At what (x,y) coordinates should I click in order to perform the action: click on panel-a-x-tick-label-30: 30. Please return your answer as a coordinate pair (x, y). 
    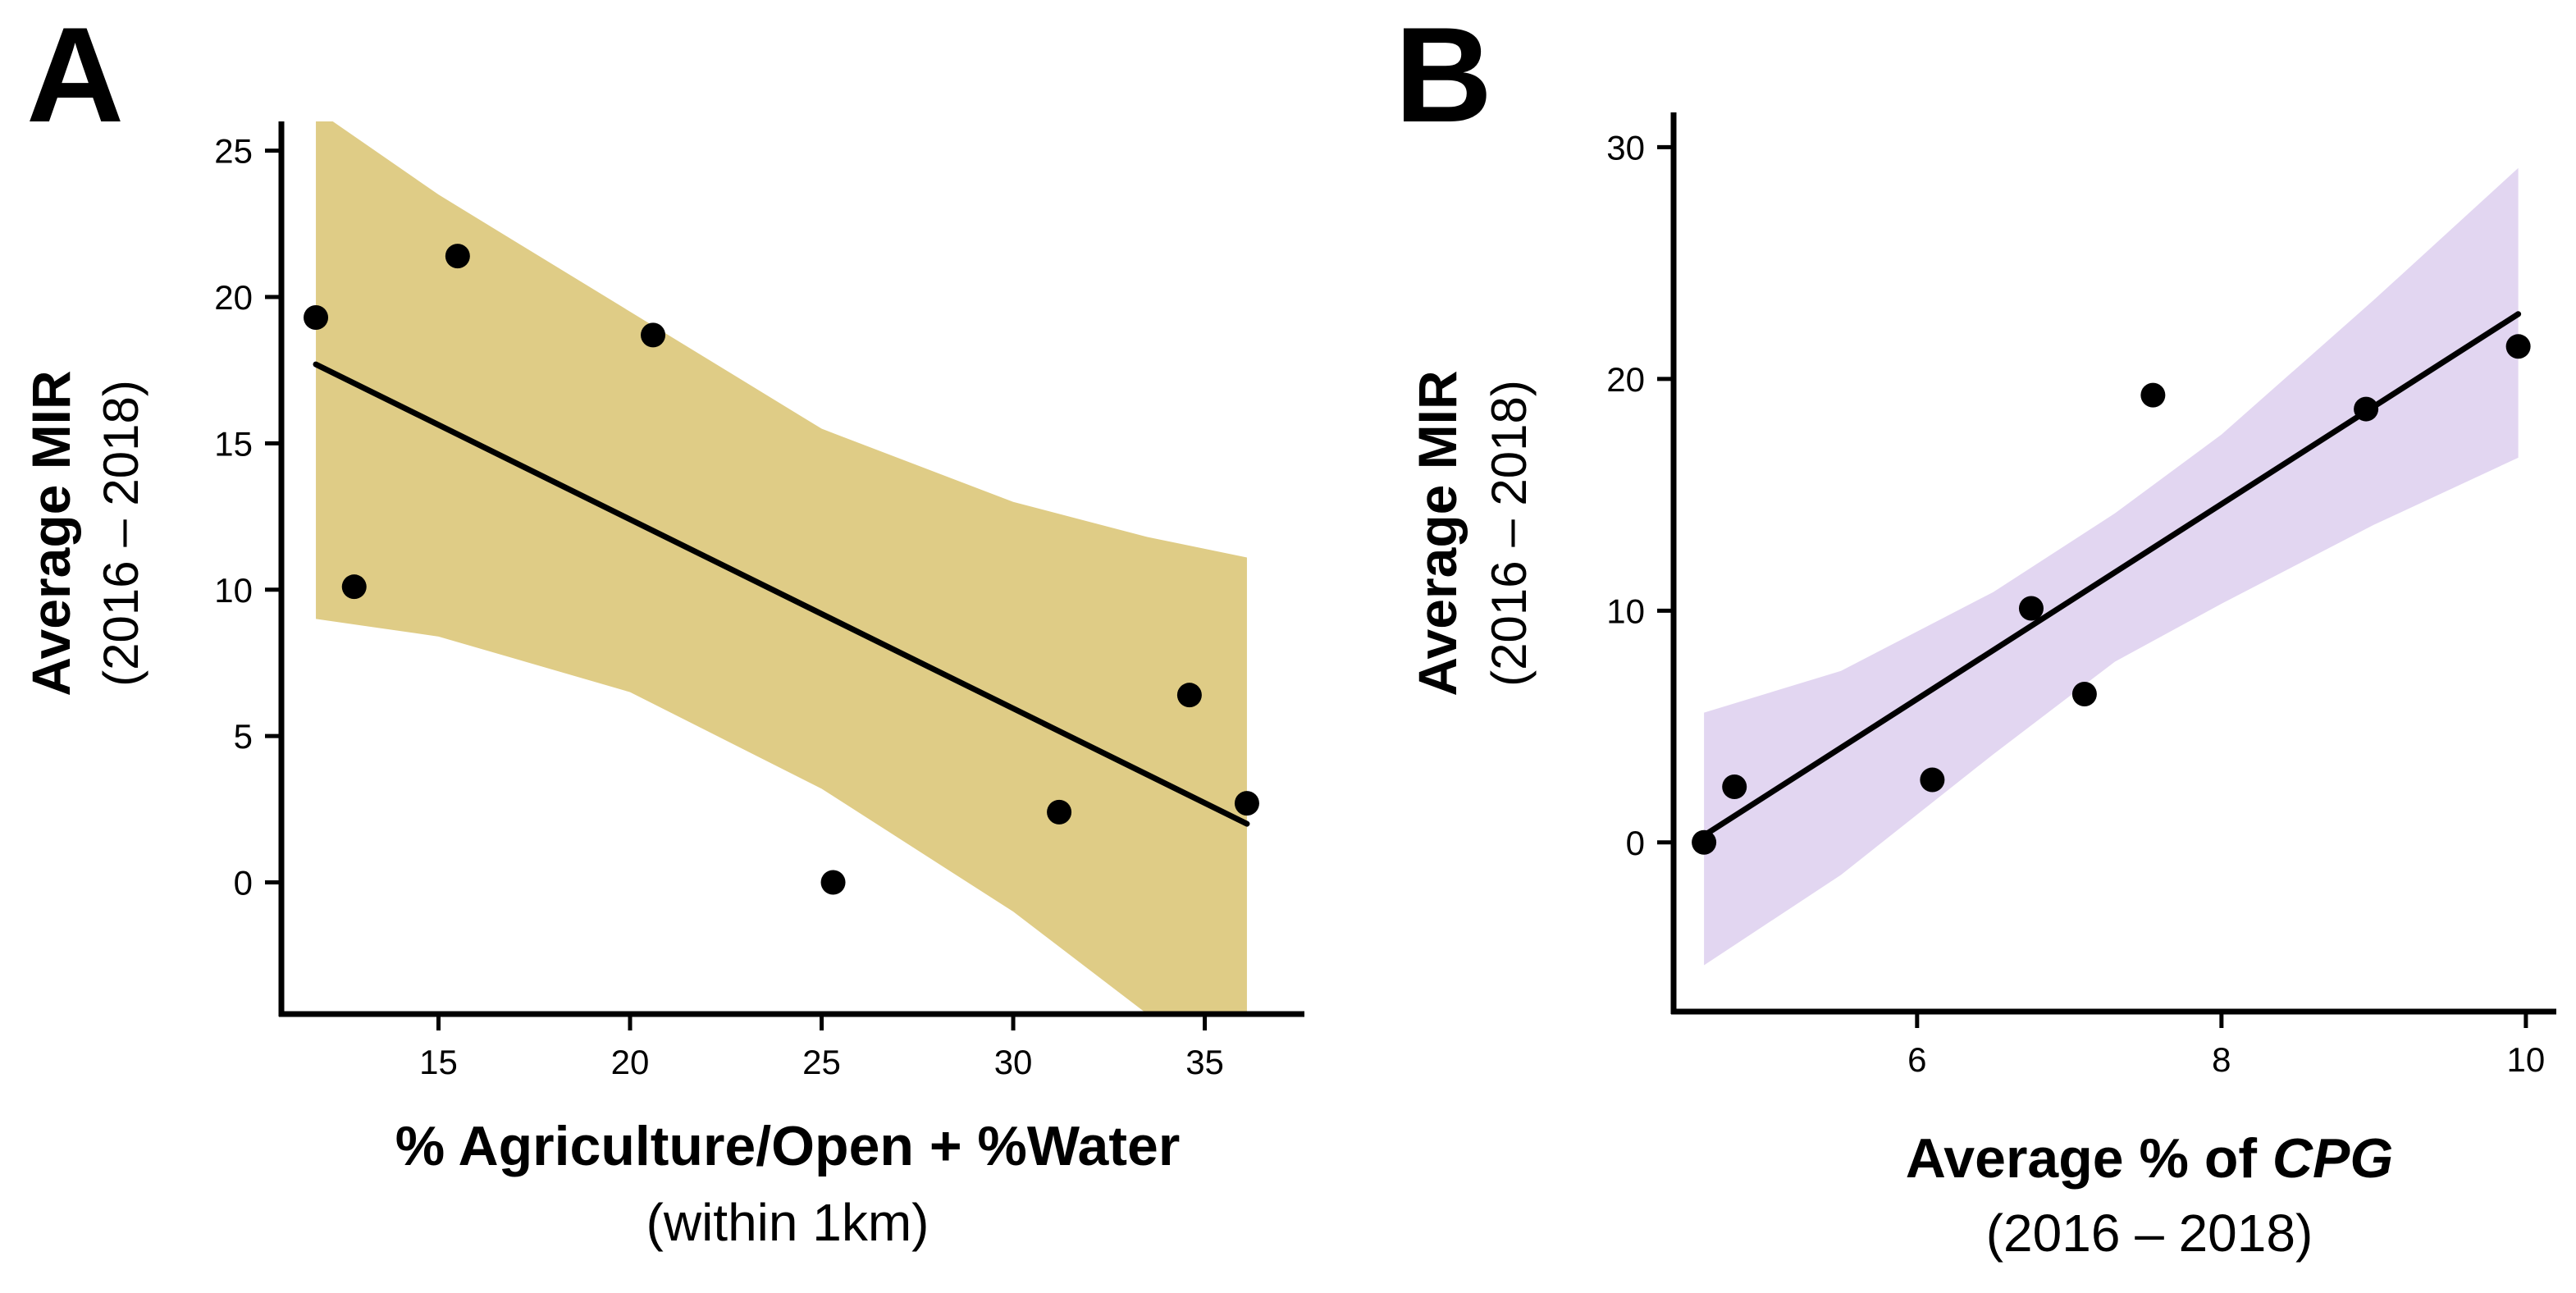
    Looking at the image, I should click on (1014, 1062).